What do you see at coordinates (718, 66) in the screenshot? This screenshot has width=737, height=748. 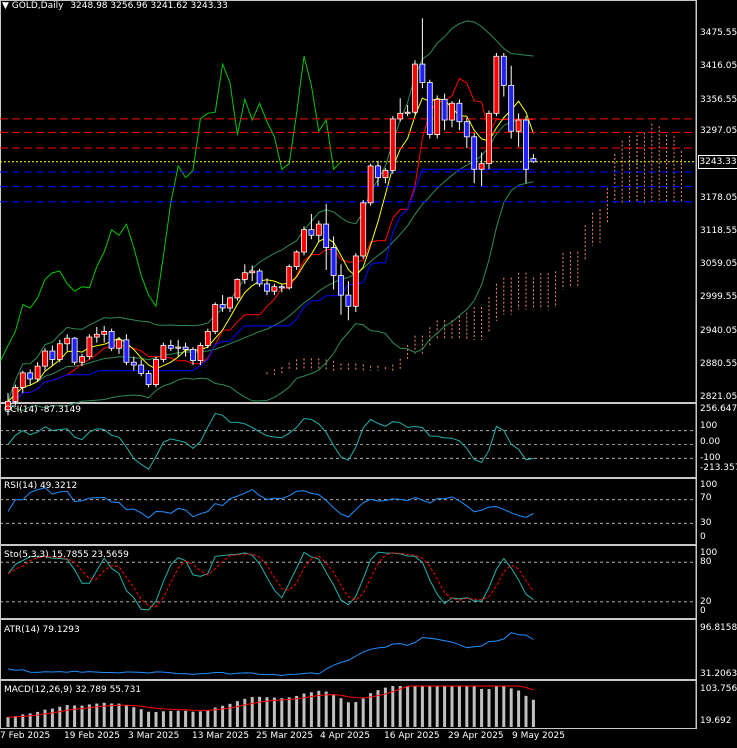 I see `price-tick: 3416.05` at bounding box center [718, 66].